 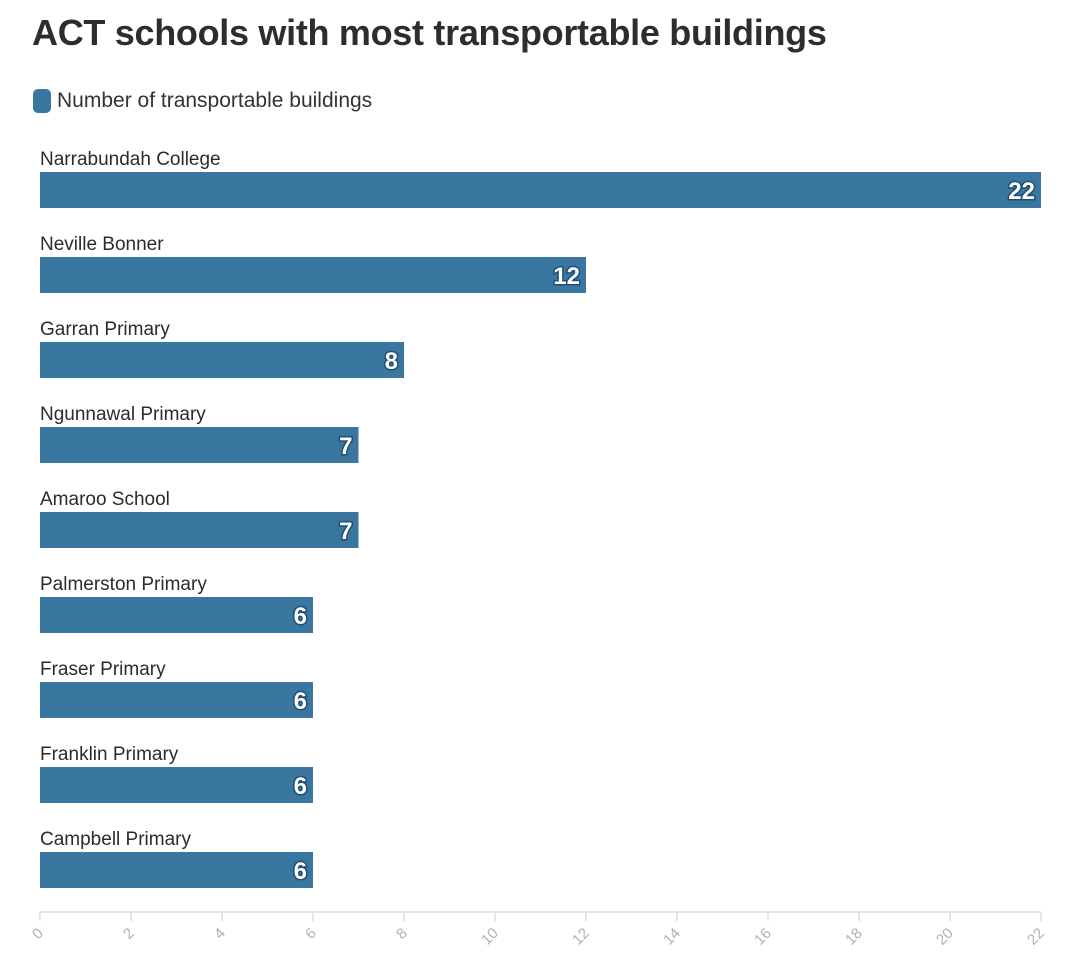 I want to click on x-tick-label: 0, so click(x=38, y=934).